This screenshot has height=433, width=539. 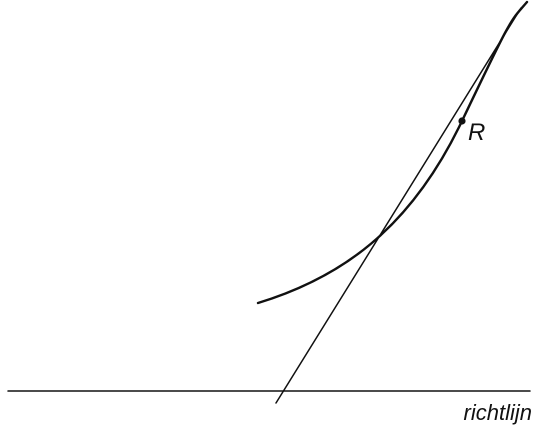 I want to click on point-r-label: R, so click(x=476, y=132).